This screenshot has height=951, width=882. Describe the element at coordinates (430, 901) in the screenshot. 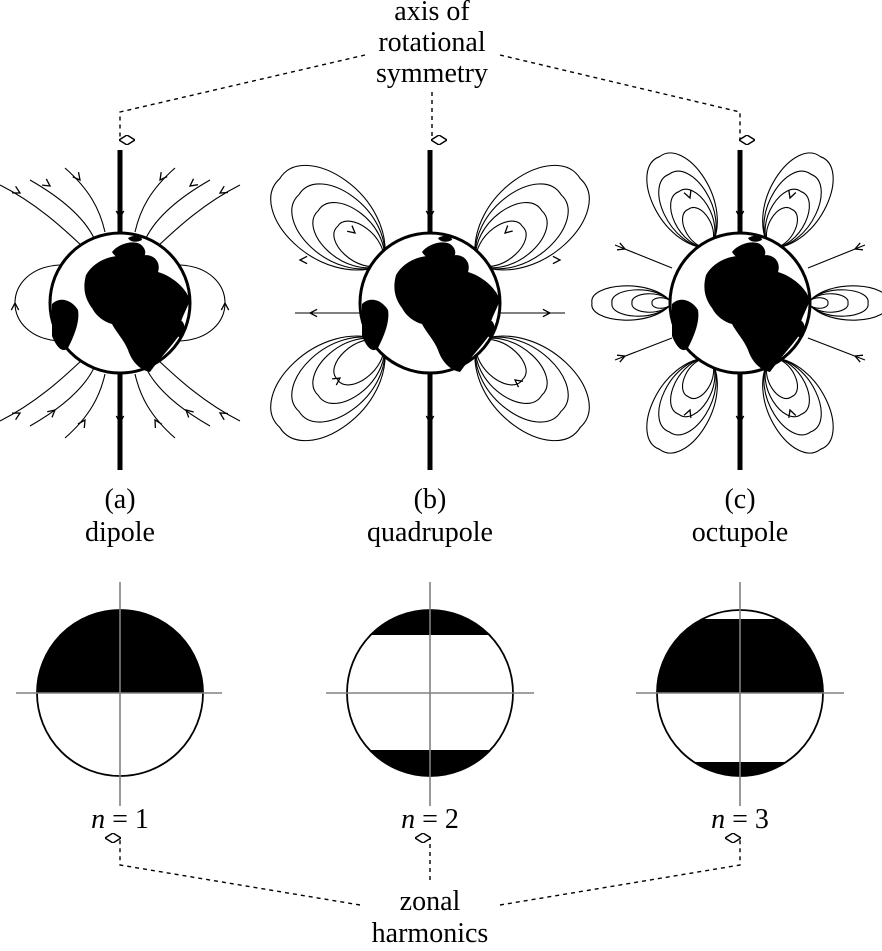

I see `bottom-label-line-1: zonal` at that location.